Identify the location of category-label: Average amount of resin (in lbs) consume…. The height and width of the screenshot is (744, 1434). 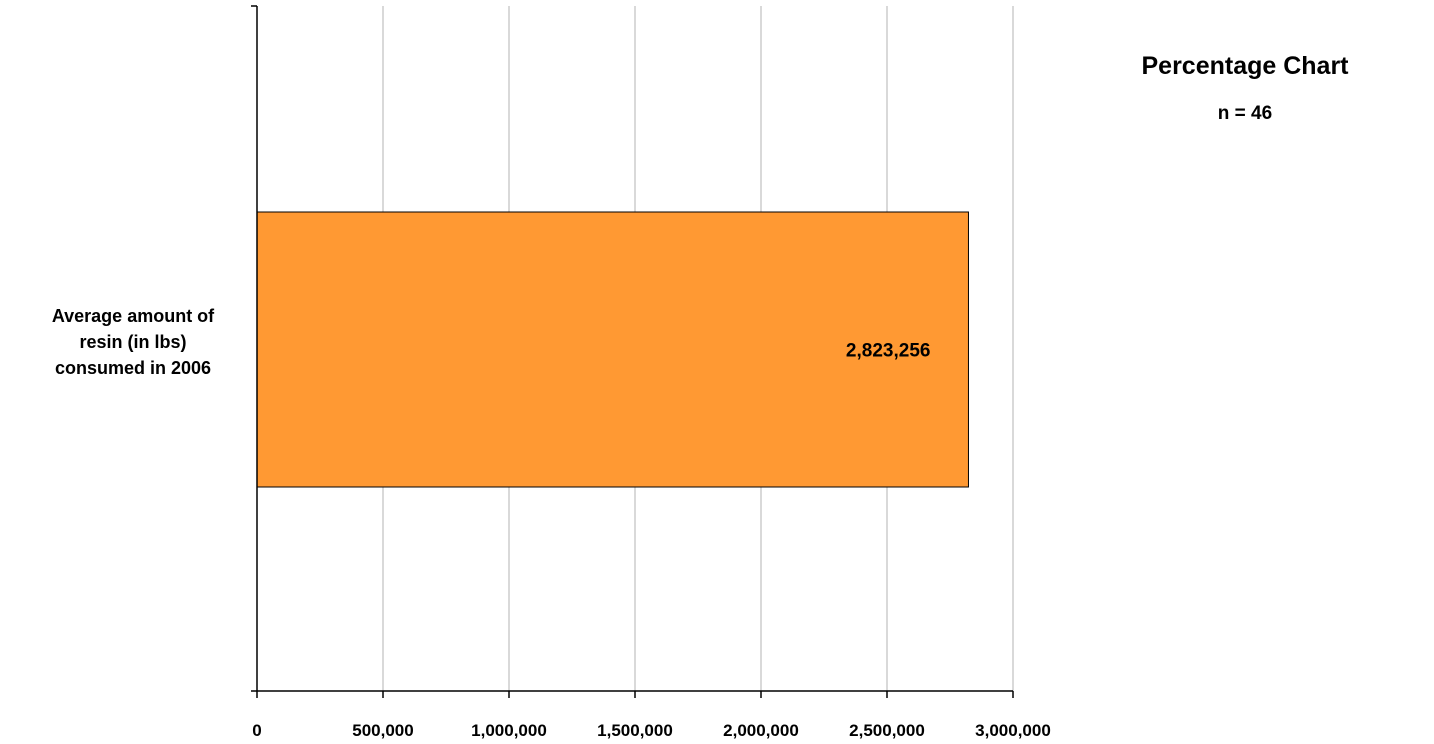
(133, 342).